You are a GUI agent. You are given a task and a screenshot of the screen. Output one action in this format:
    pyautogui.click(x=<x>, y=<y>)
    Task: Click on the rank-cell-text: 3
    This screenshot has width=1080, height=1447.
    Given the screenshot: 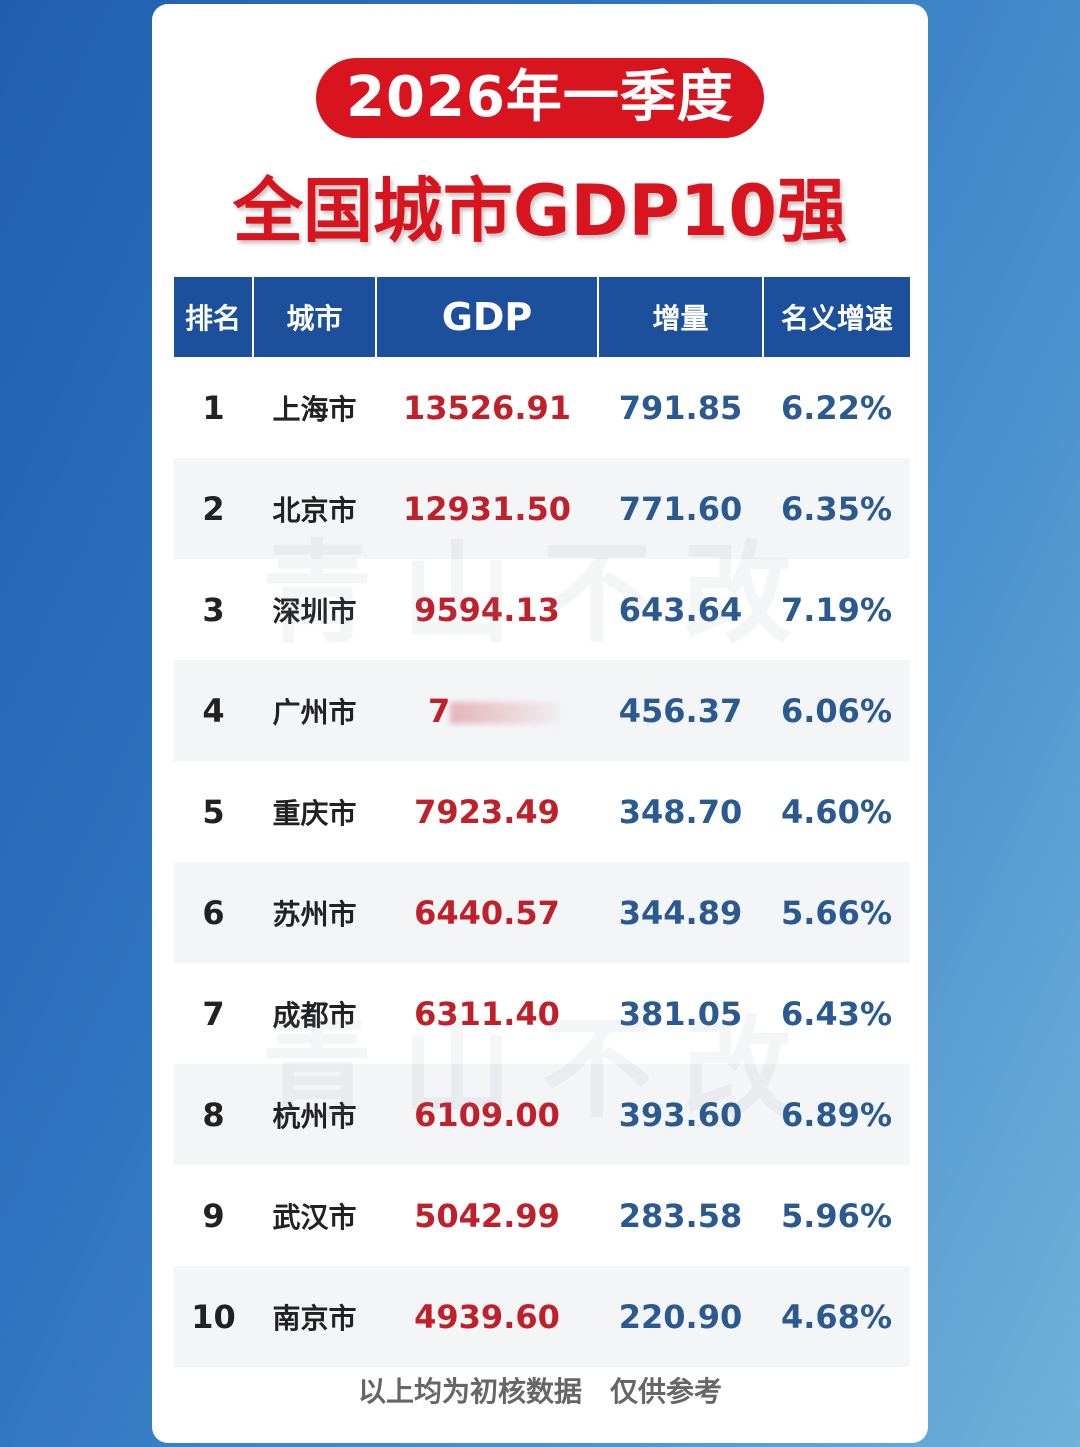 What is the action you would take?
    pyautogui.click(x=213, y=609)
    